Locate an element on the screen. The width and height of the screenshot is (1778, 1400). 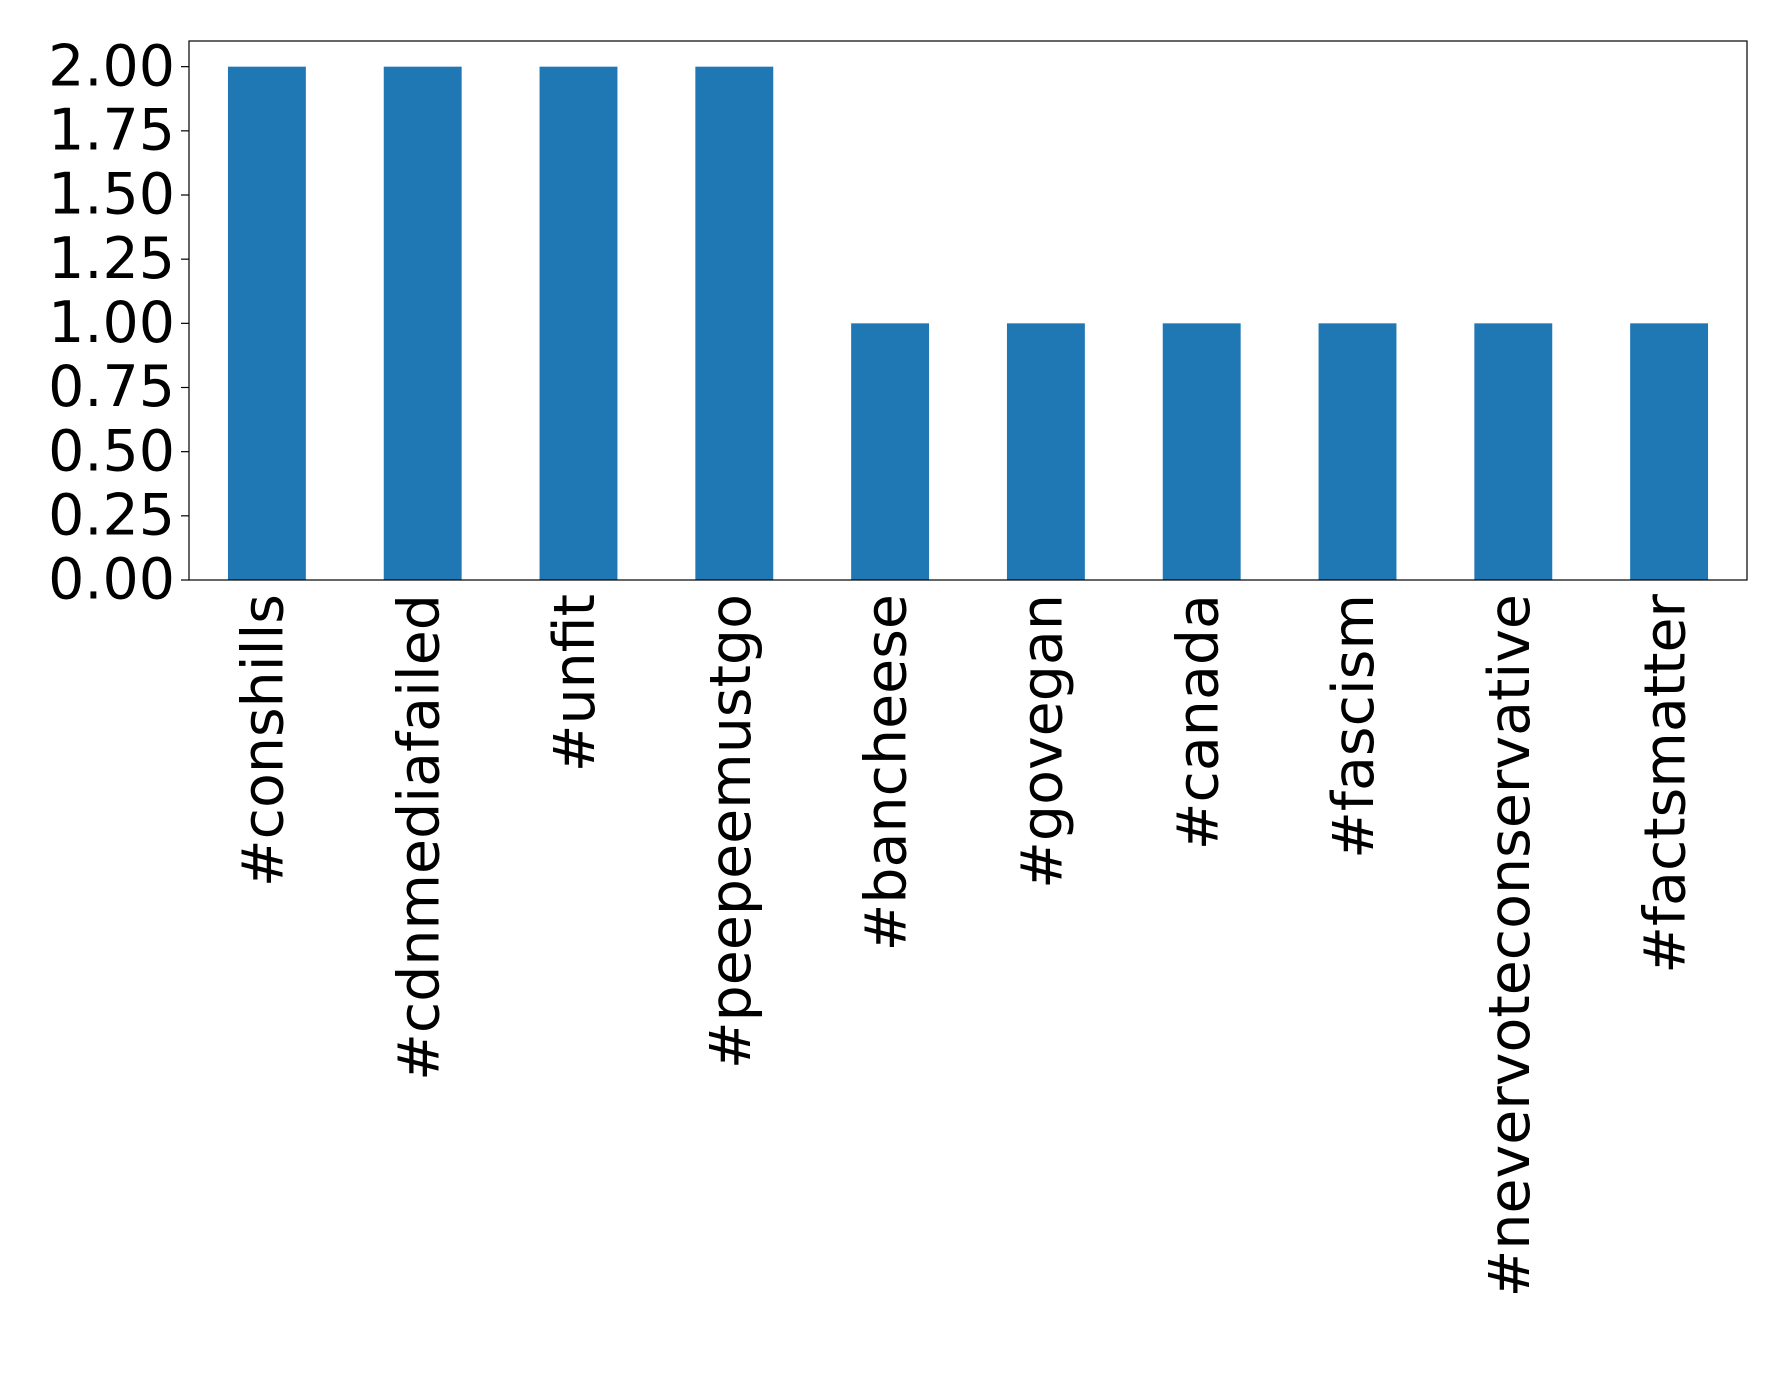
y-tick-label: 1.50 is located at coordinates (111, 195).